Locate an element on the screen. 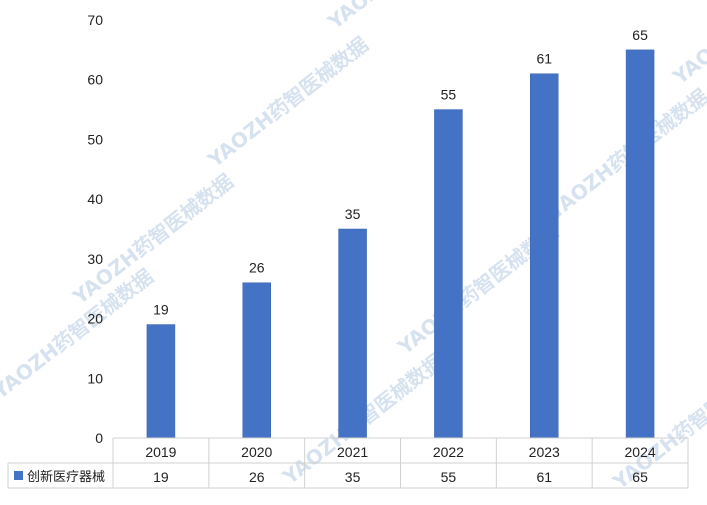 The width and height of the screenshot is (707, 505). y-tick-label: 30 is located at coordinates (95, 259).